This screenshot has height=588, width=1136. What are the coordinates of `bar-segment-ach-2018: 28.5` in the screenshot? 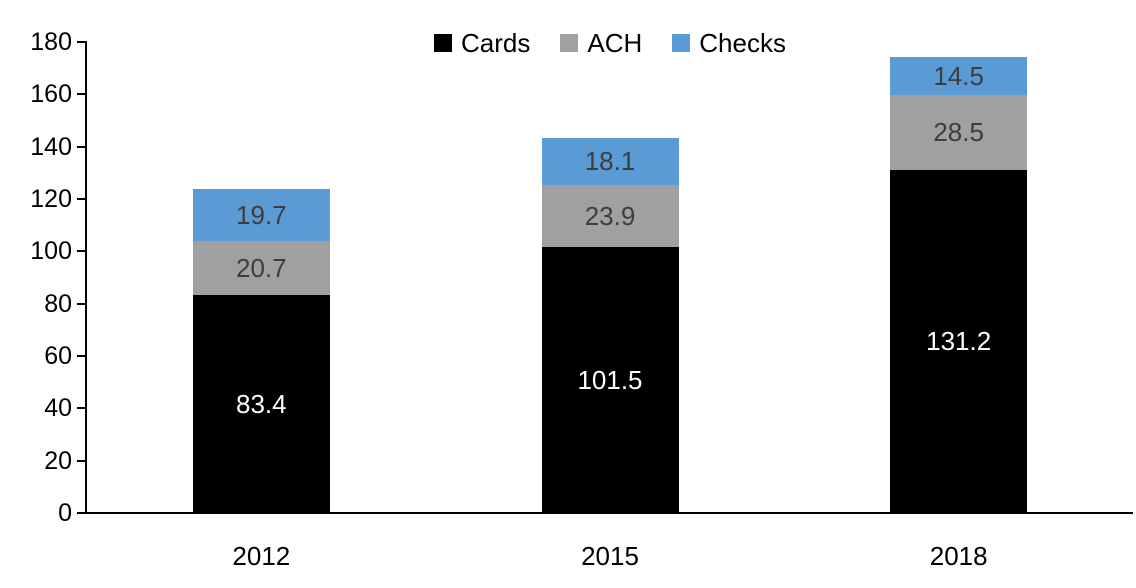 It's located at (959, 132).